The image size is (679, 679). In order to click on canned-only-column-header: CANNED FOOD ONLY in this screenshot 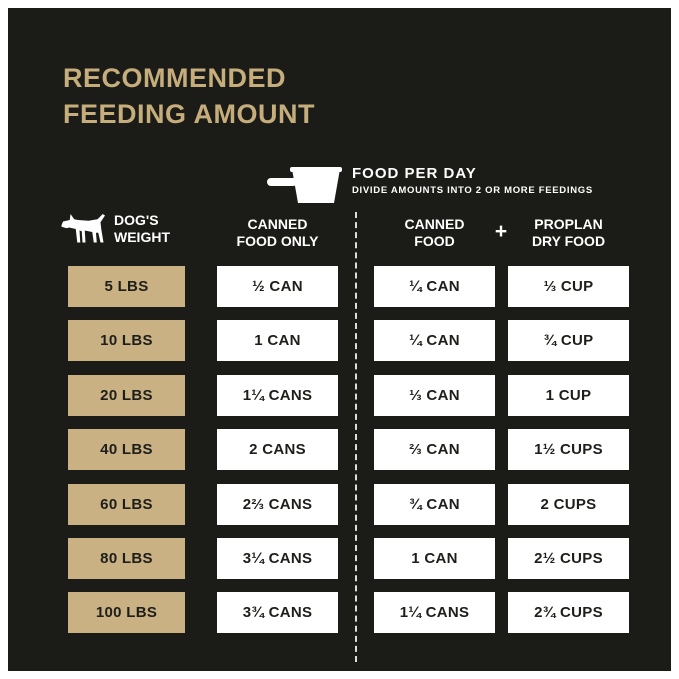, I will do `click(277, 233)`.